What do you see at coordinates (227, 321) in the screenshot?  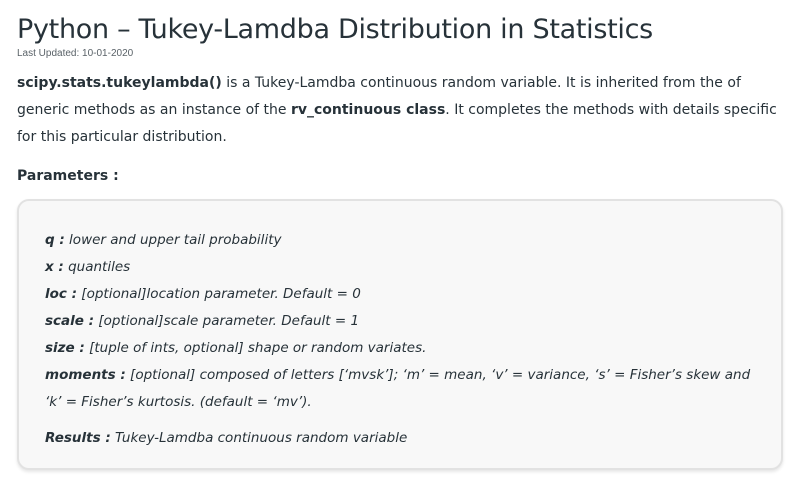 I see `param-desc: [optional]scale parameter. Default = 1` at bounding box center [227, 321].